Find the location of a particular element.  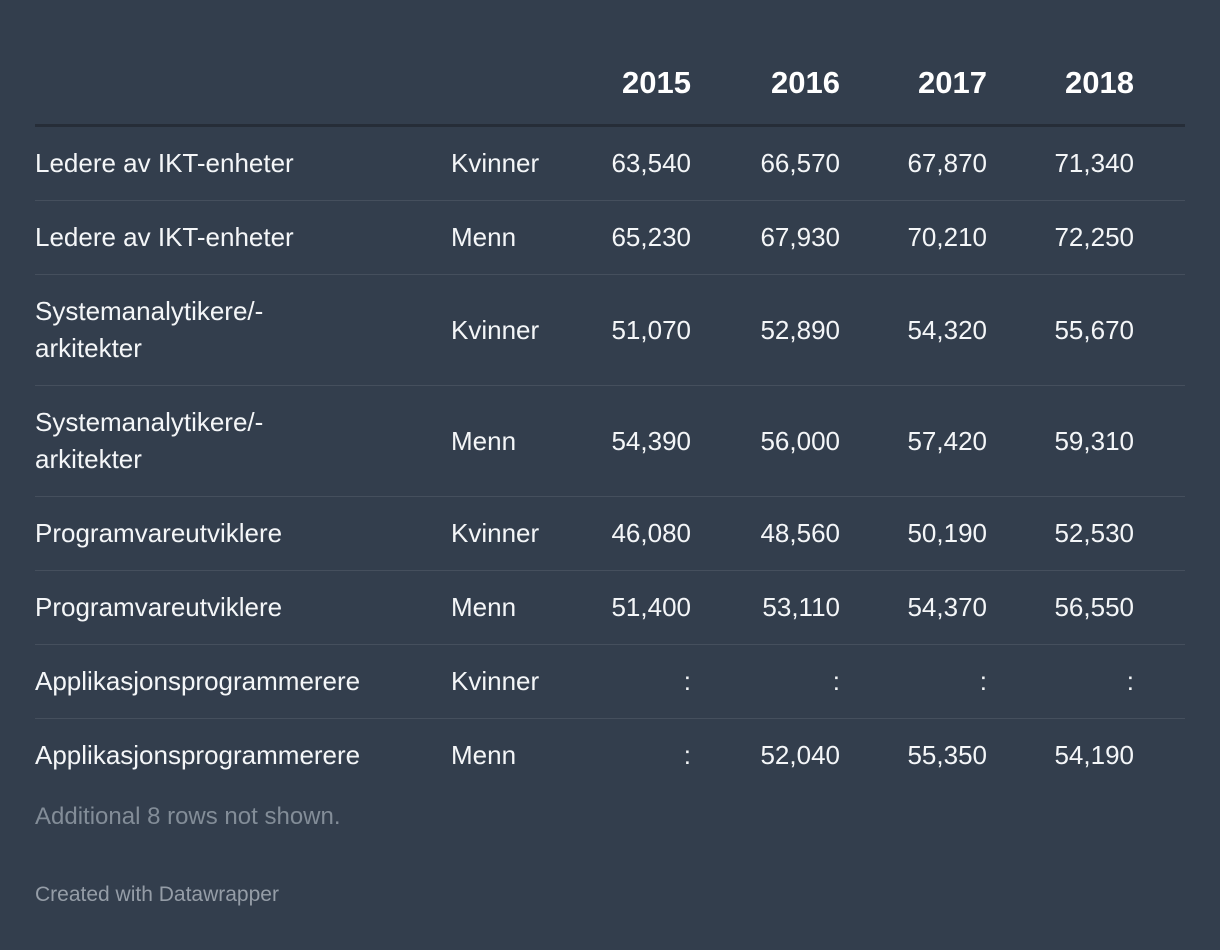

value-cell: 67,870 is located at coordinates (913, 163).